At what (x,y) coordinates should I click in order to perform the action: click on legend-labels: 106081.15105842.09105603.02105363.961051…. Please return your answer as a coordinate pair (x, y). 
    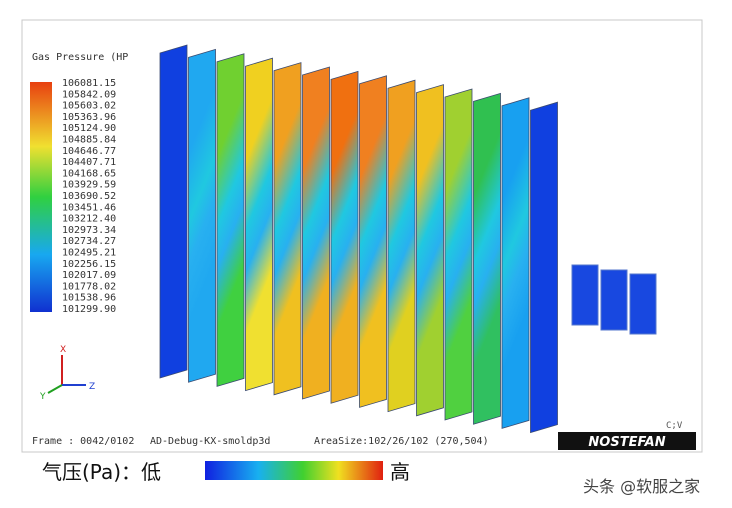
    Looking at the image, I should click on (89, 196).